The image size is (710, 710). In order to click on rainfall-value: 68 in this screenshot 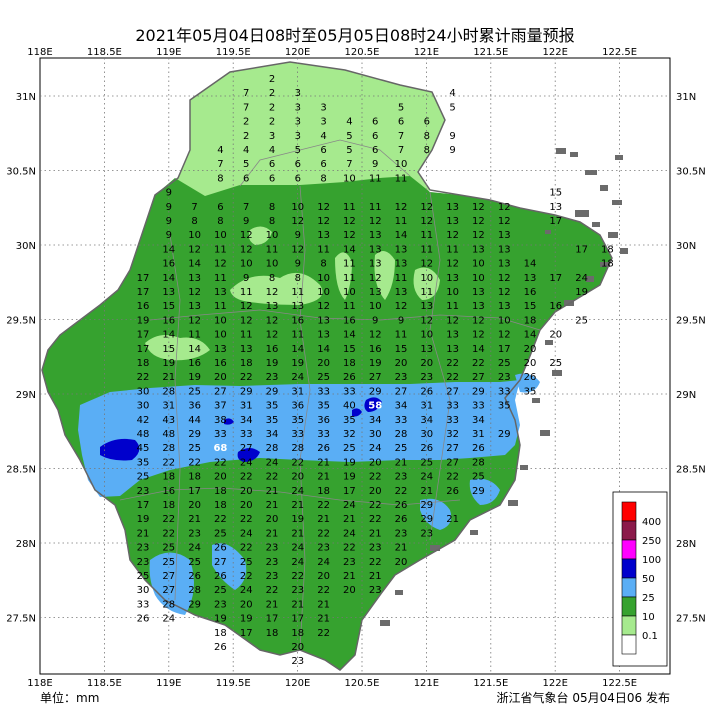, I will do `click(220, 448)`.